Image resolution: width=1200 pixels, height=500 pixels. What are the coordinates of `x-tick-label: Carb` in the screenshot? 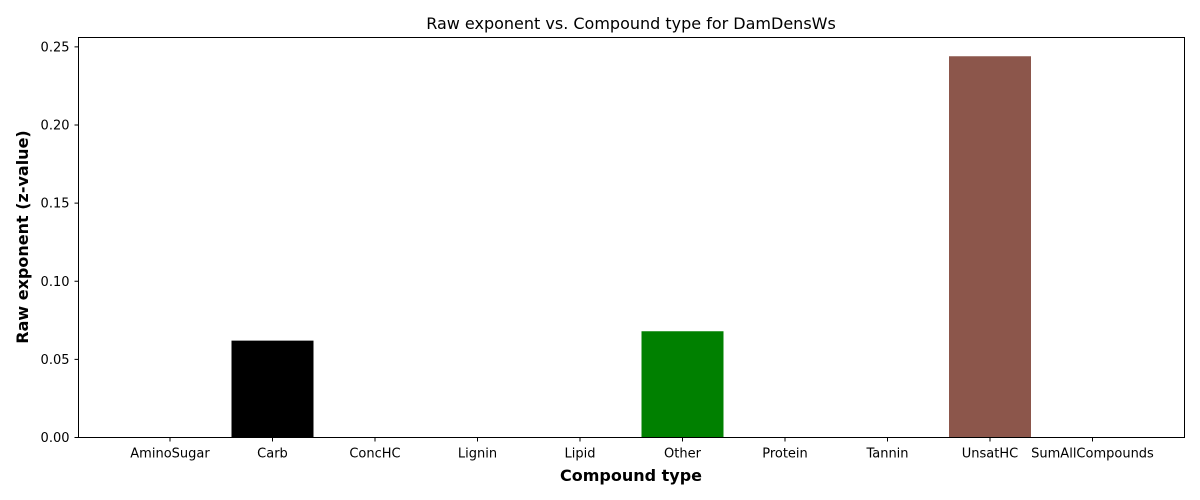 It's located at (272, 454).